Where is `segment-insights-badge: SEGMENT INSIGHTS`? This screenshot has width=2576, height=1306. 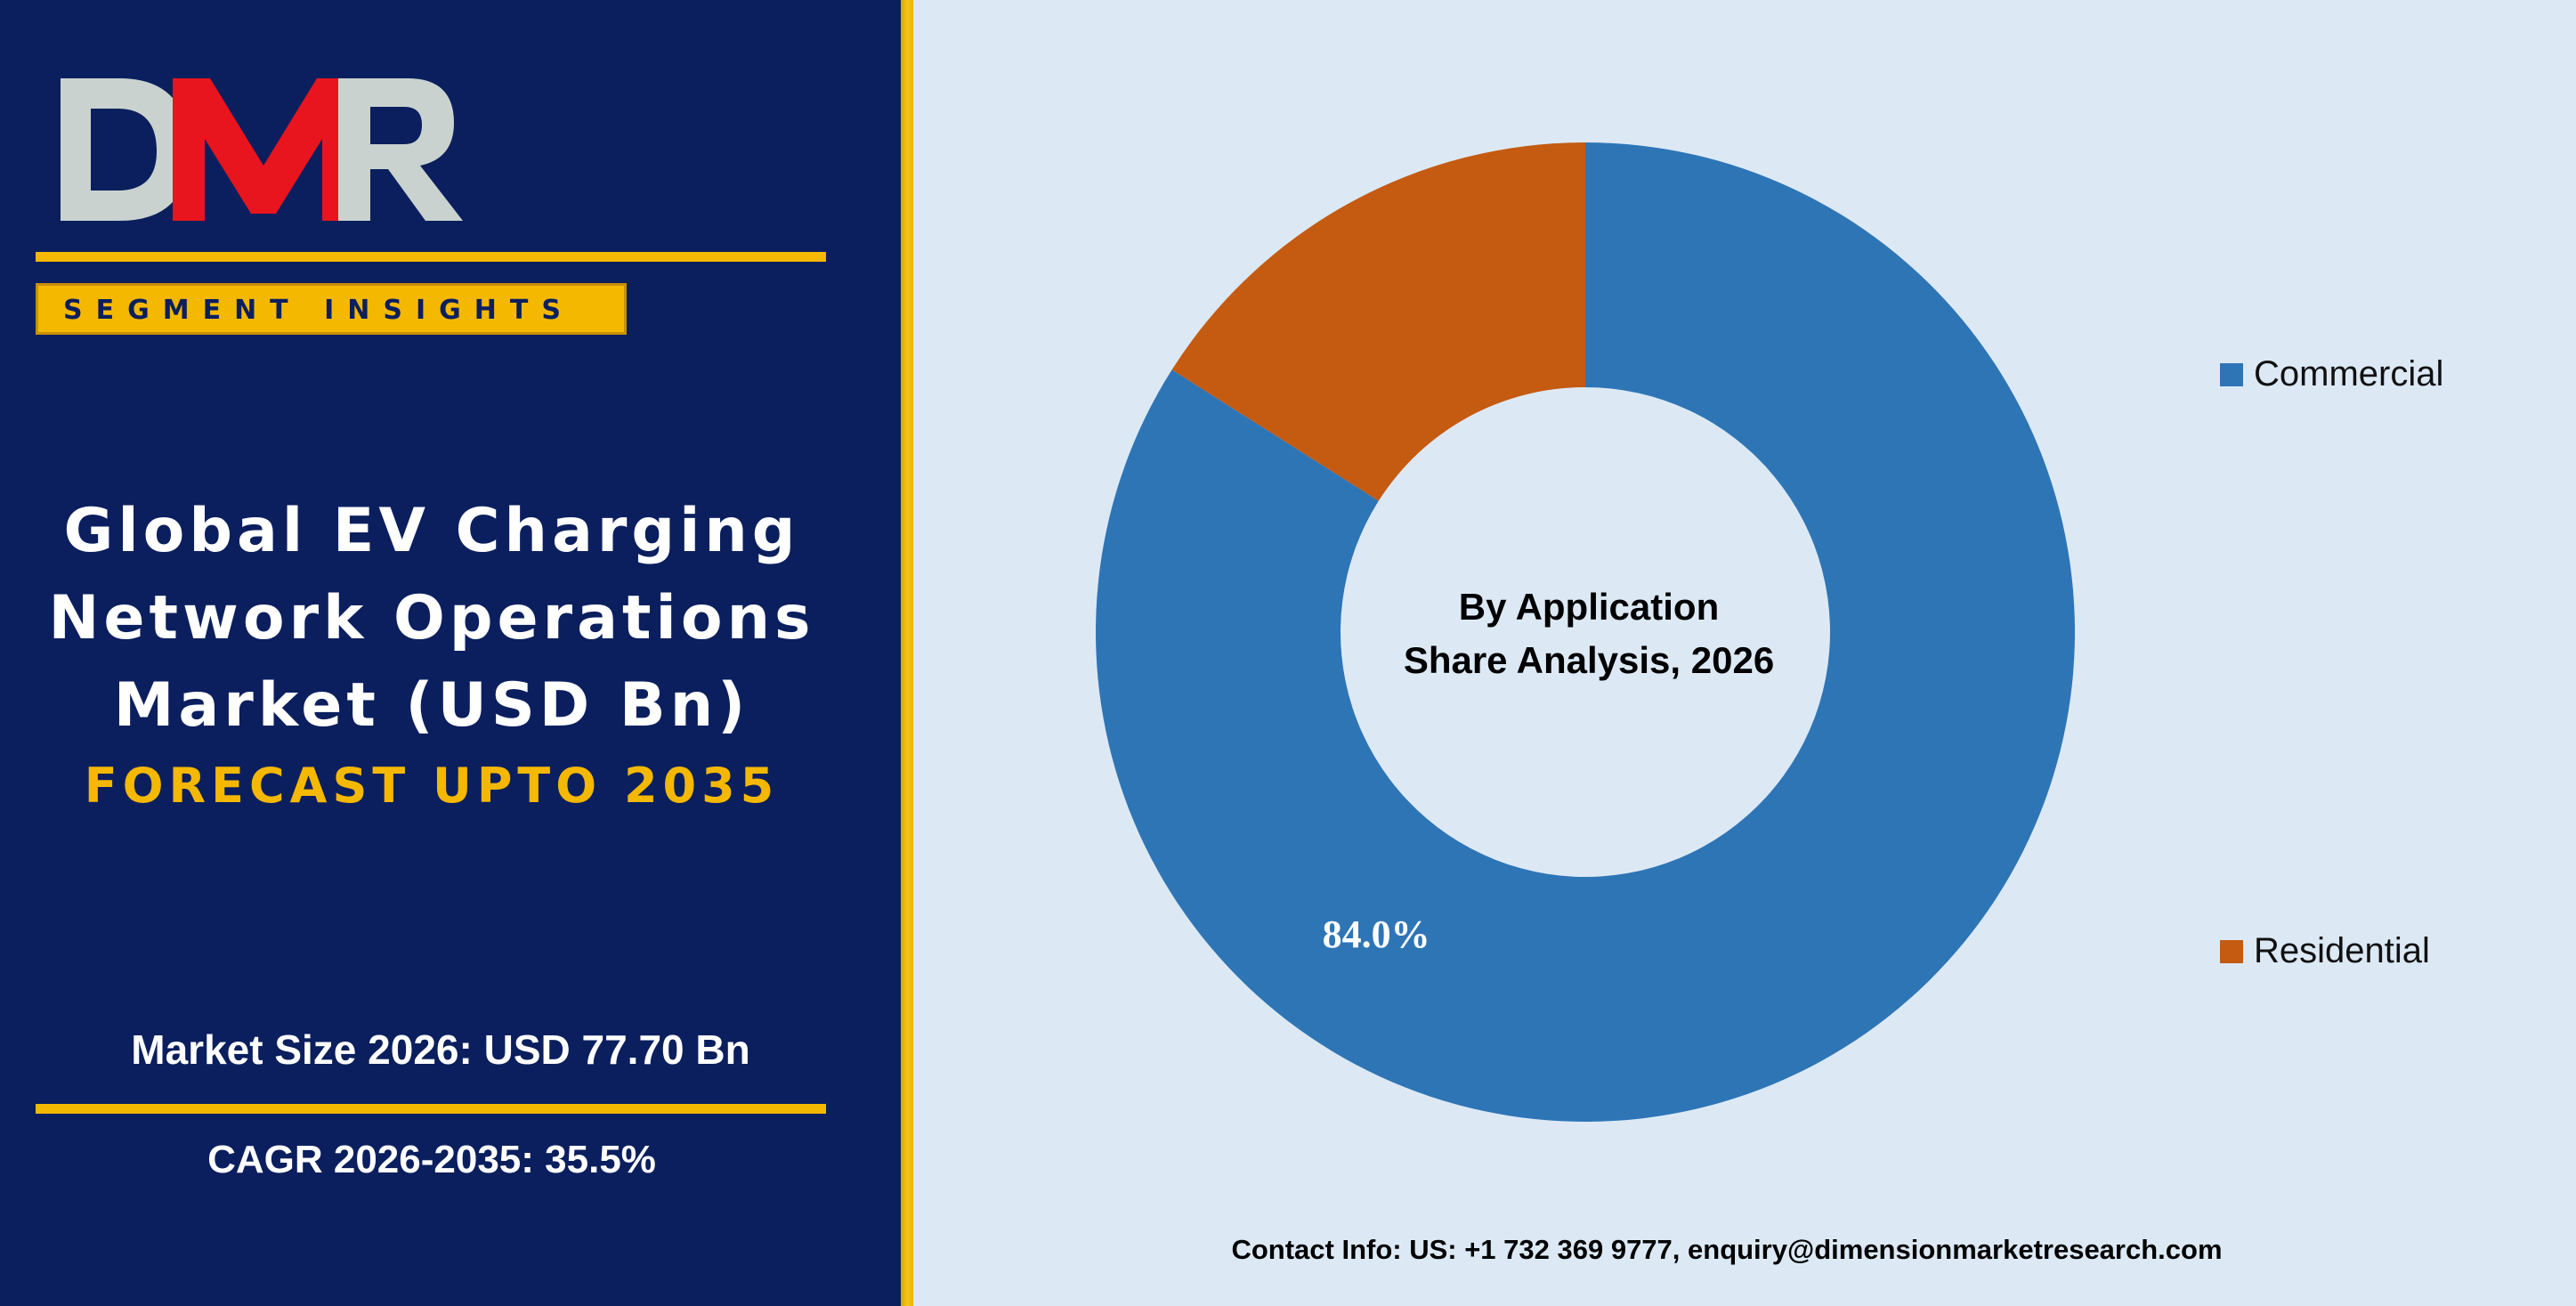 segment-insights-badge: SEGMENT INSIGHTS is located at coordinates (332, 309).